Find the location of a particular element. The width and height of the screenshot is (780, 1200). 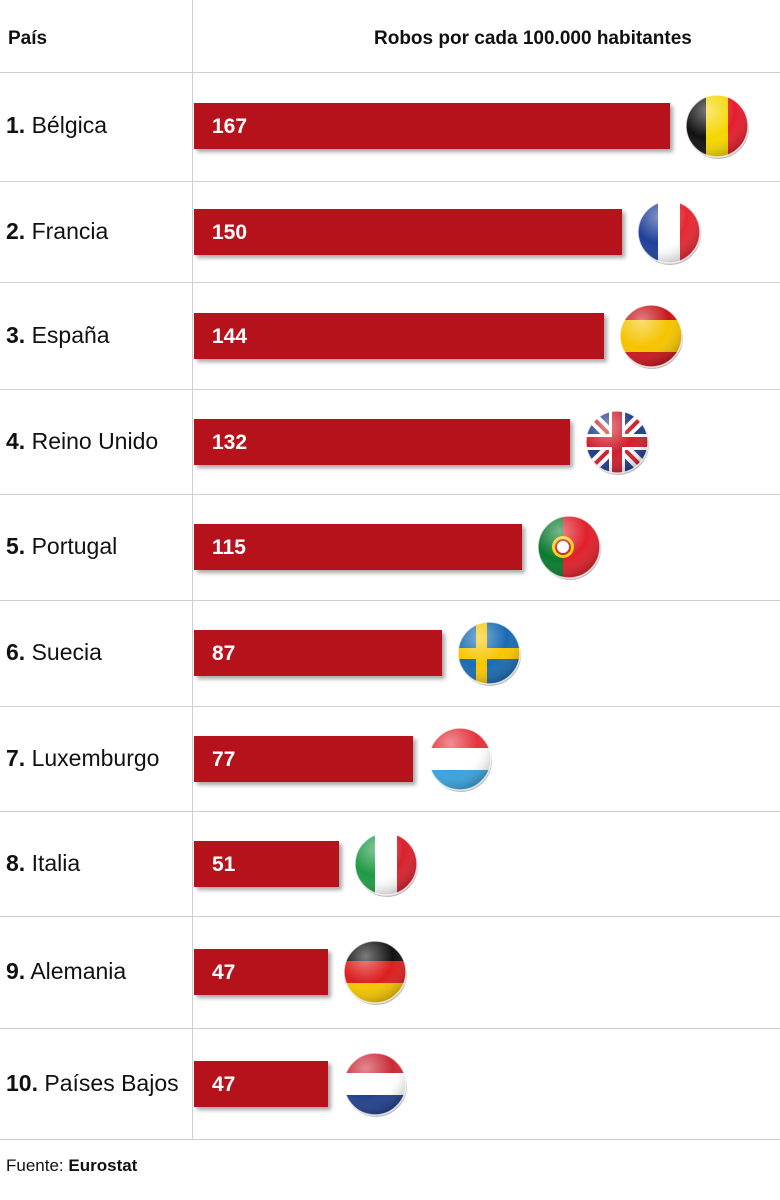

rank-label: 8. is located at coordinates (16, 862).